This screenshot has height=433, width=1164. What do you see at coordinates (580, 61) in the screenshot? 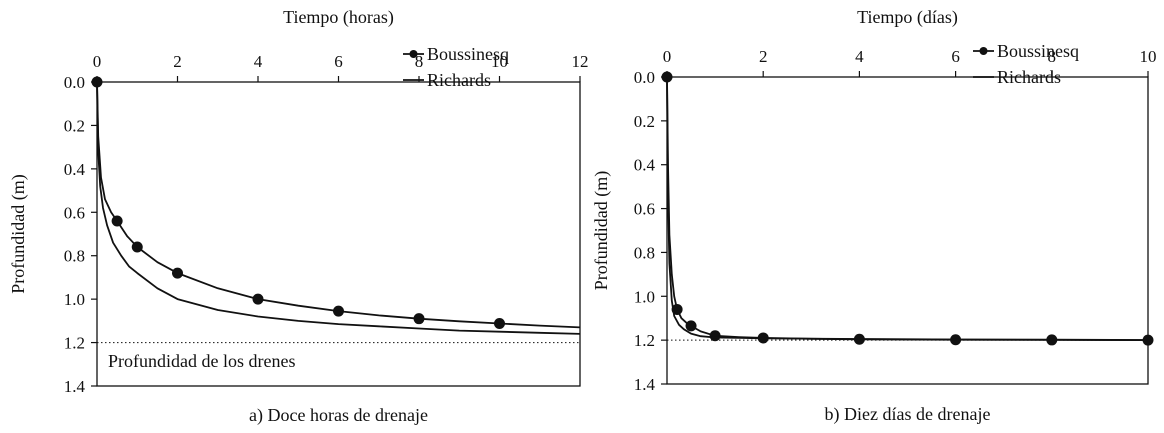
I see `x-tick-label: 12` at bounding box center [580, 61].